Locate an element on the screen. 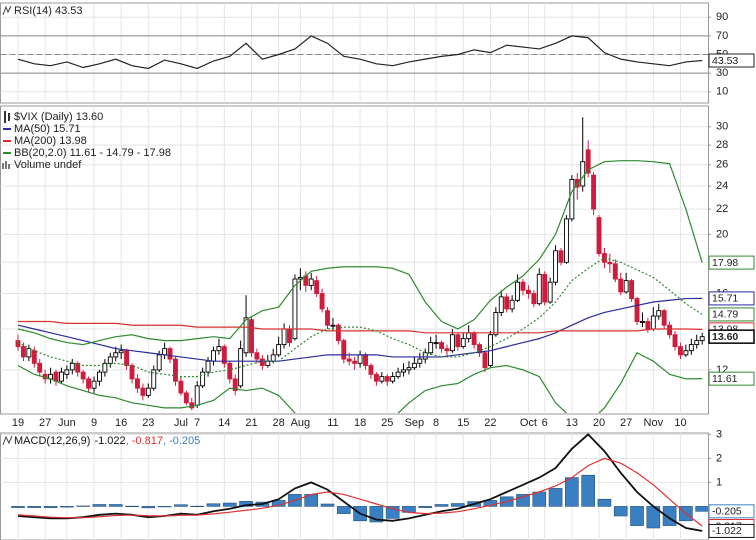 This screenshot has width=756, height=540. legend-label: MA(200) 13.98 is located at coordinates (50, 141).